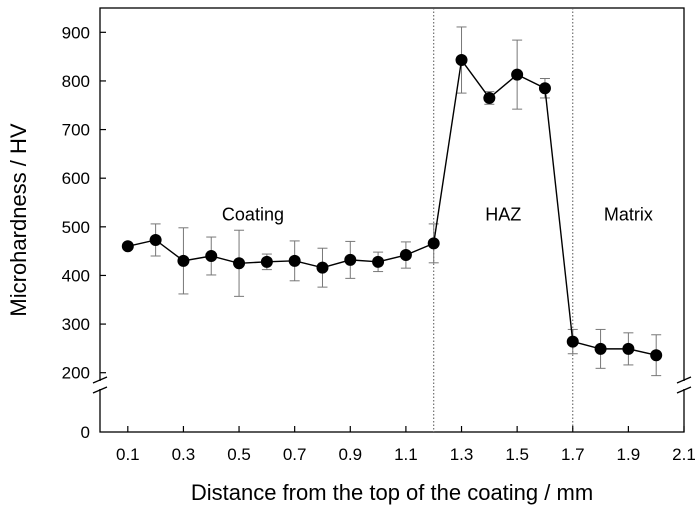 This screenshot has height=510, width=700. Describe the element at coordinates (684, 454) in the screenshot. I see `x-tick-label: 2.1` at that location.